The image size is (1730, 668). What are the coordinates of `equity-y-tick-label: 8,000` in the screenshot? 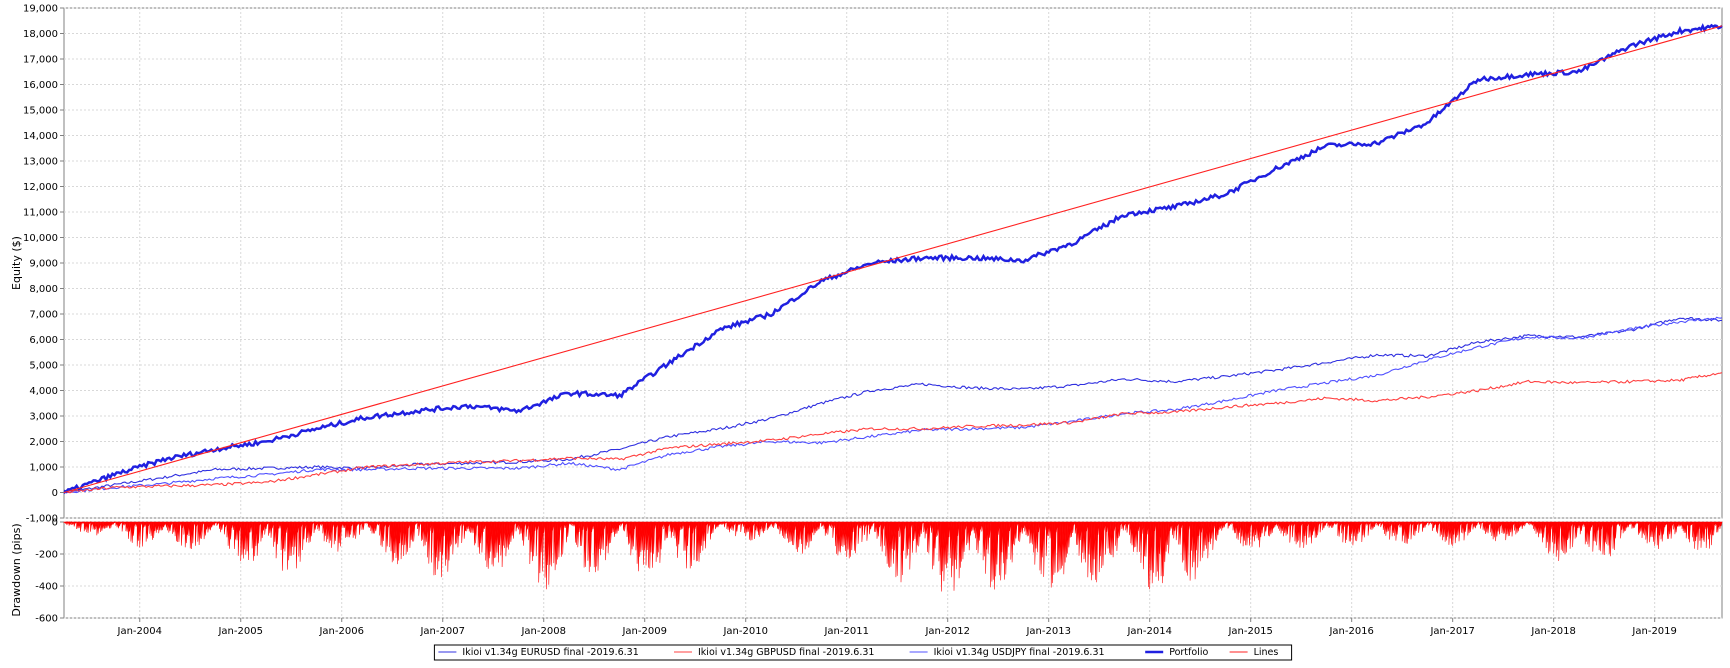 It's located at (43, 289).